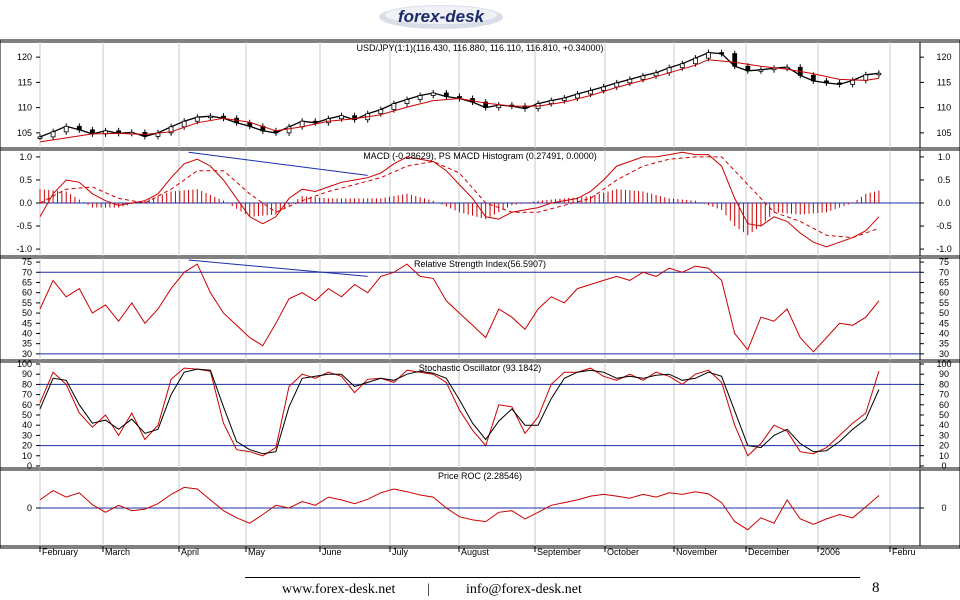  I want to click on trendline, so click(278, 268).